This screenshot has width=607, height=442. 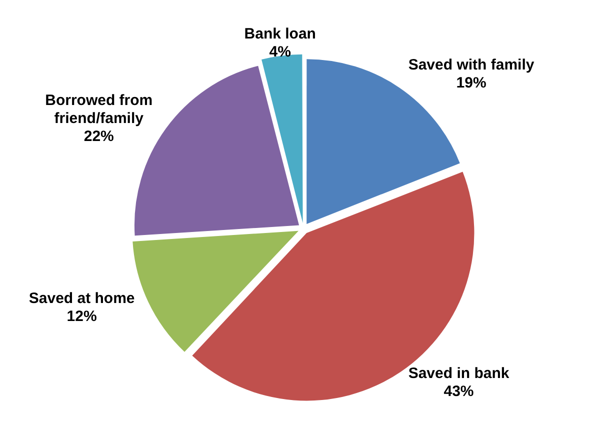 I want to click on data-label: 43%, so click(x=459, y=391).